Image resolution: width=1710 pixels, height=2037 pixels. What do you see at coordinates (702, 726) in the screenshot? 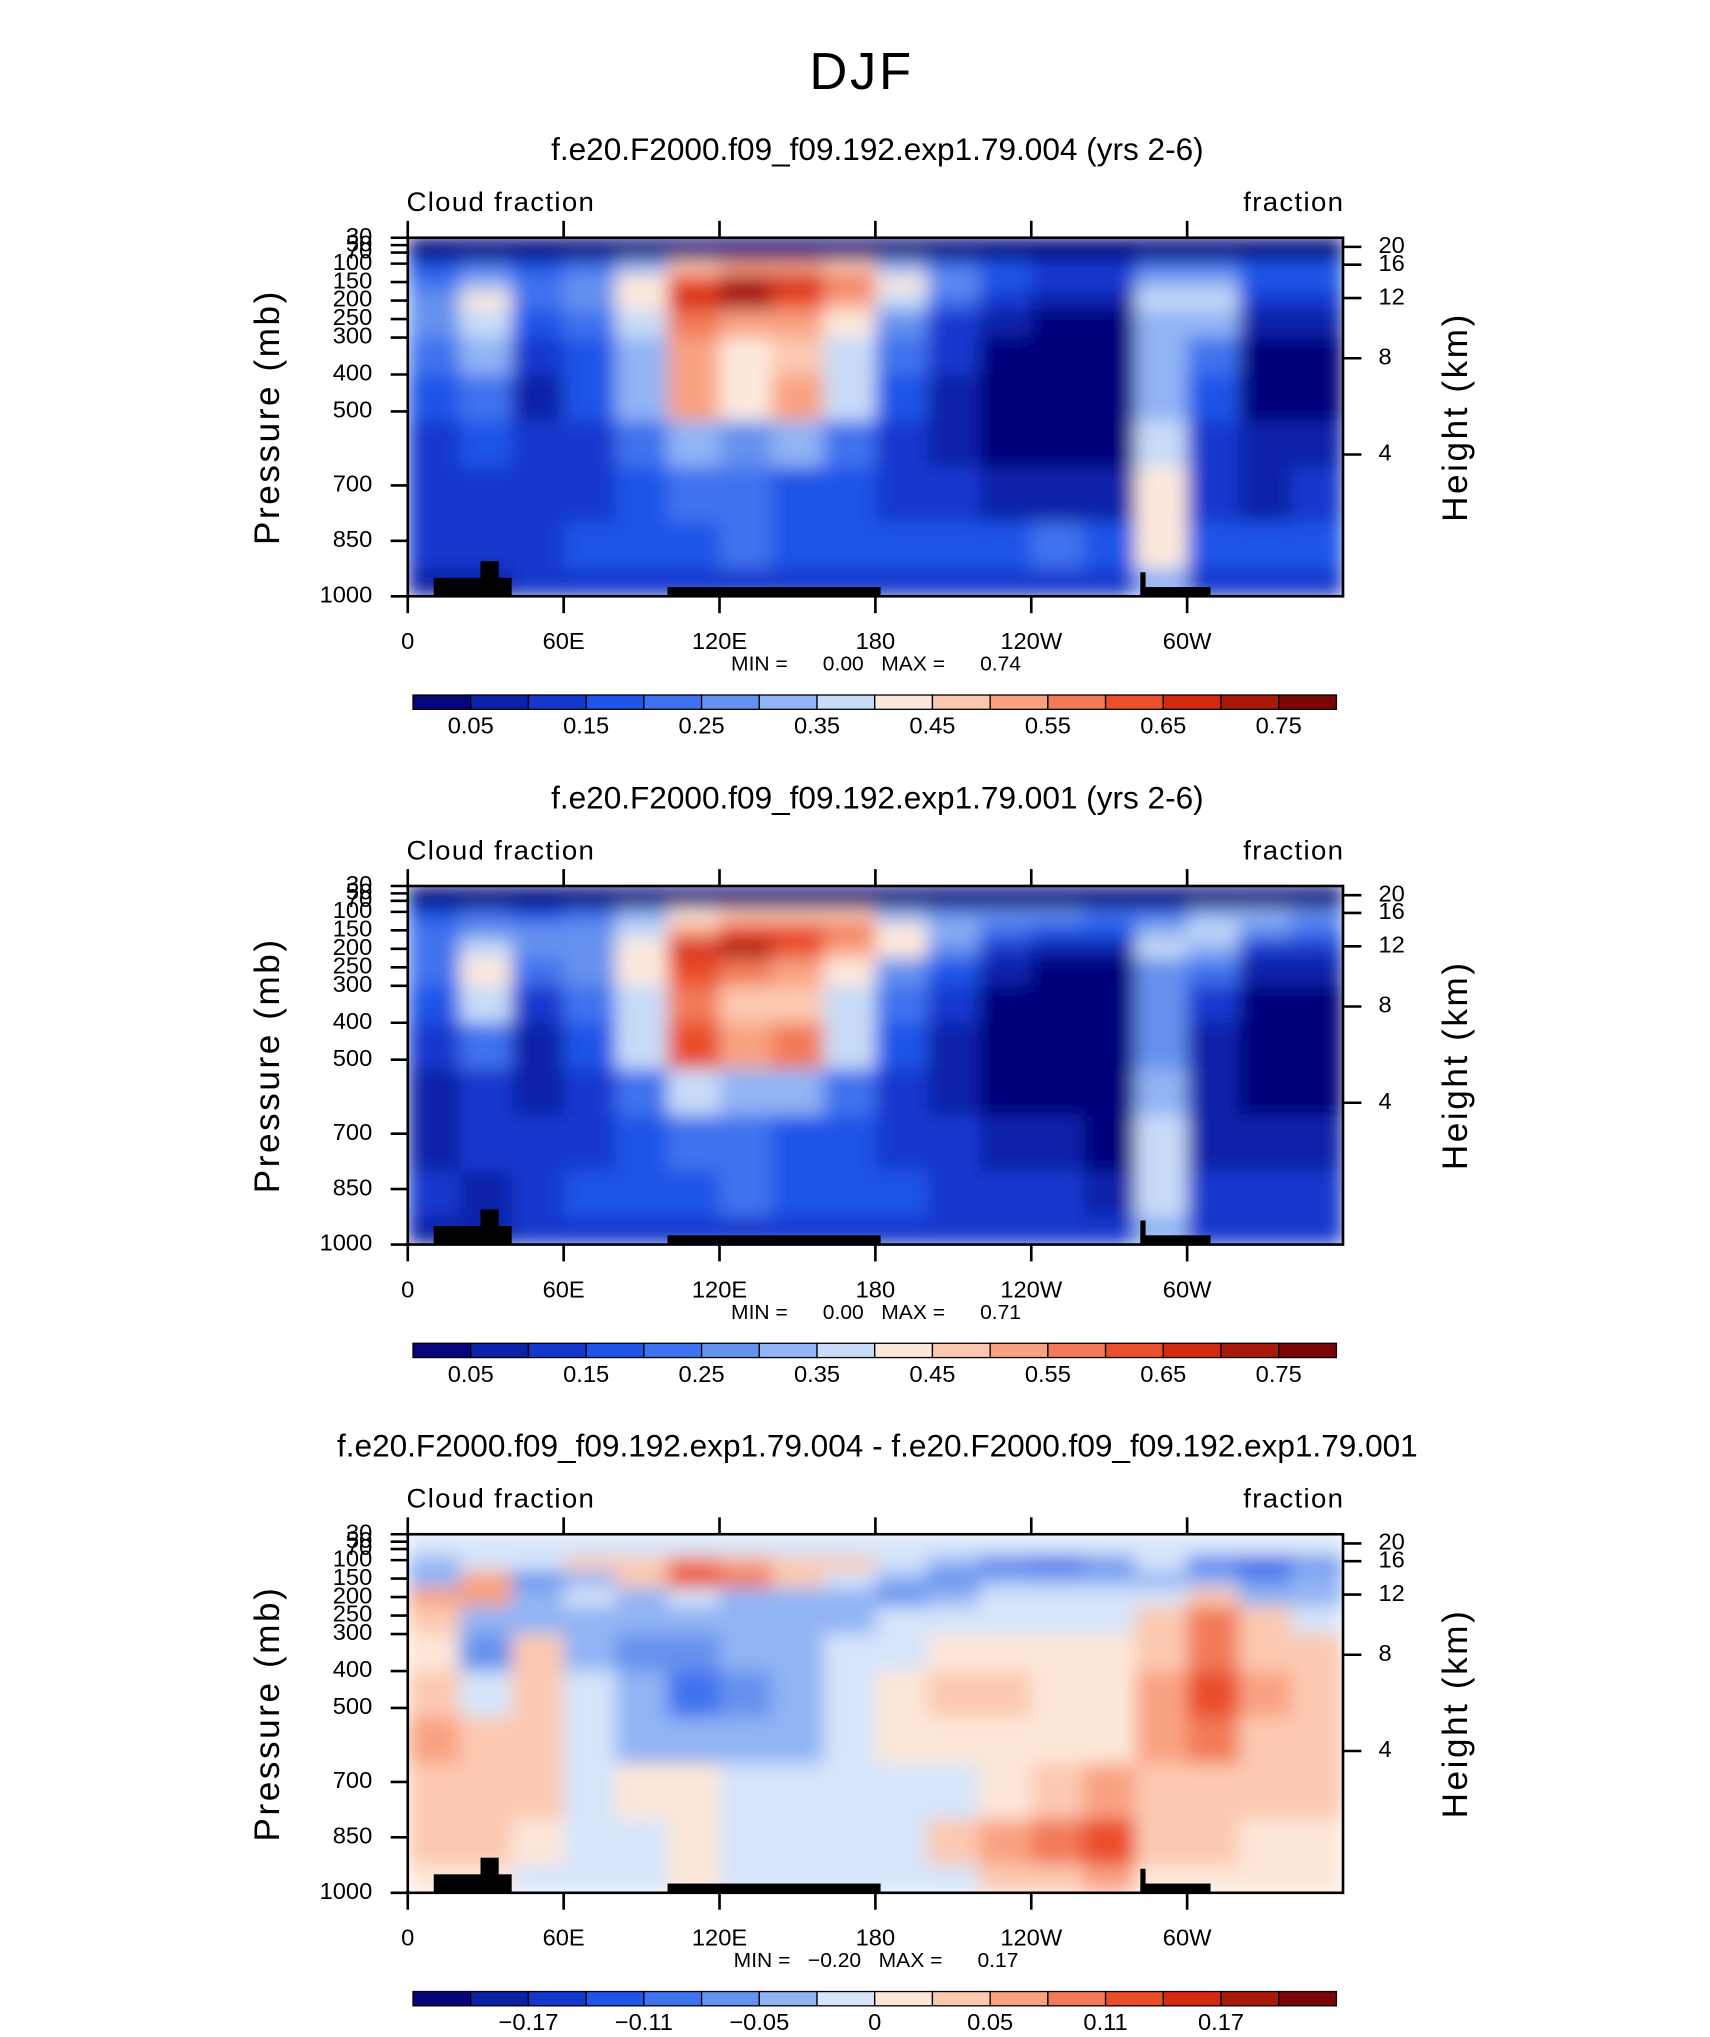
I see `colorbar-label: 0.25` at bounding box center [702, 726].